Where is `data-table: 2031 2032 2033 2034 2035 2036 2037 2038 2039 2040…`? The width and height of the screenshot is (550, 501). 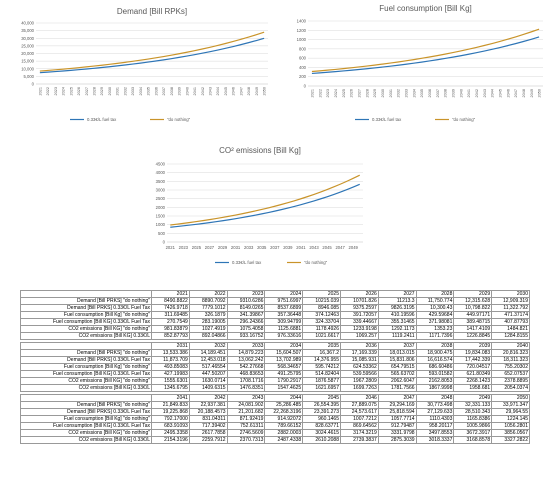 data-table: 2031 2032 2033 2034 2035 2036 2037 2038 2039 2040… is located at coordinates (275, 367).